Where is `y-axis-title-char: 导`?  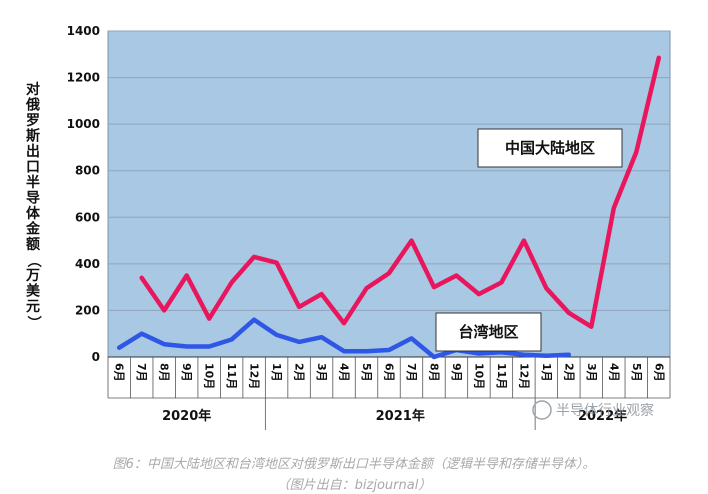 y-axis-title-char: 导 is located at coordinates (33, 199).